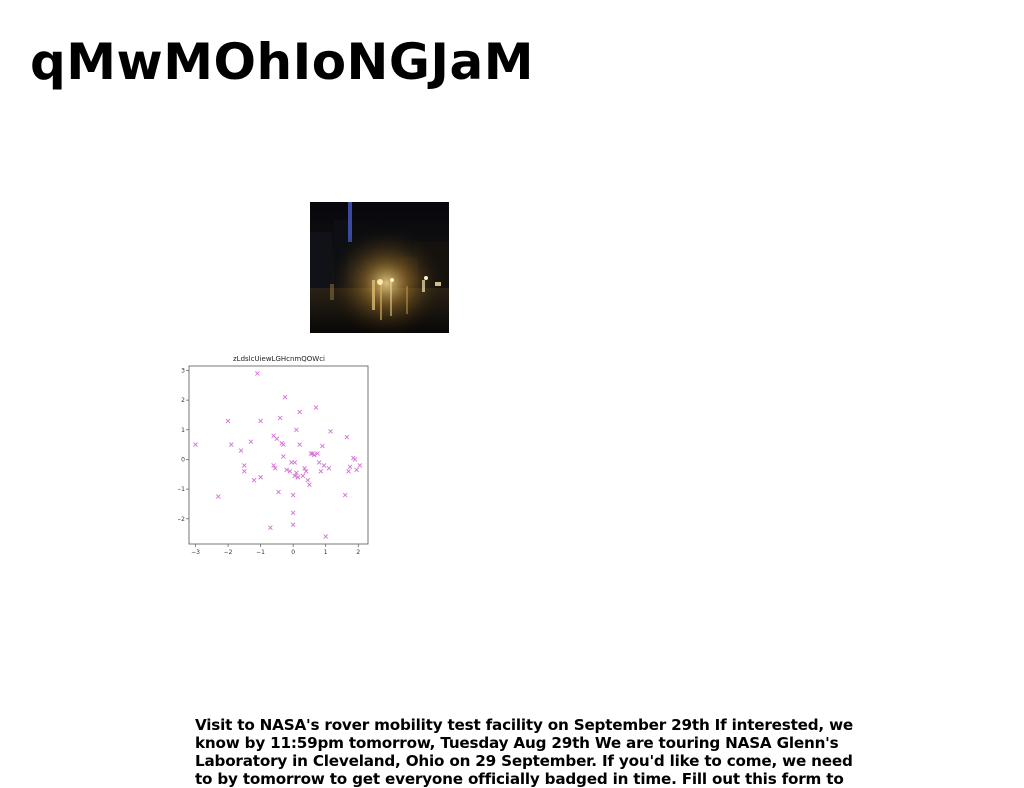 The image size is (1024, 788). Describe the element at coordinates (228, 552) in the screenshot. I see `x-tick-label: −2` at that location.